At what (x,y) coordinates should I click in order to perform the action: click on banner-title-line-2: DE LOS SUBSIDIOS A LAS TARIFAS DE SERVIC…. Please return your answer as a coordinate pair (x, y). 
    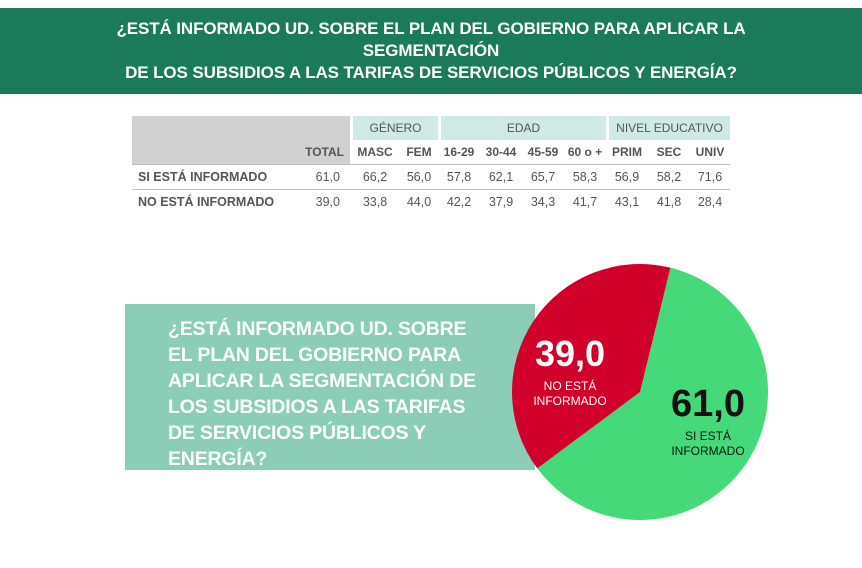
    Looking at the image, I should click on (431, 72).